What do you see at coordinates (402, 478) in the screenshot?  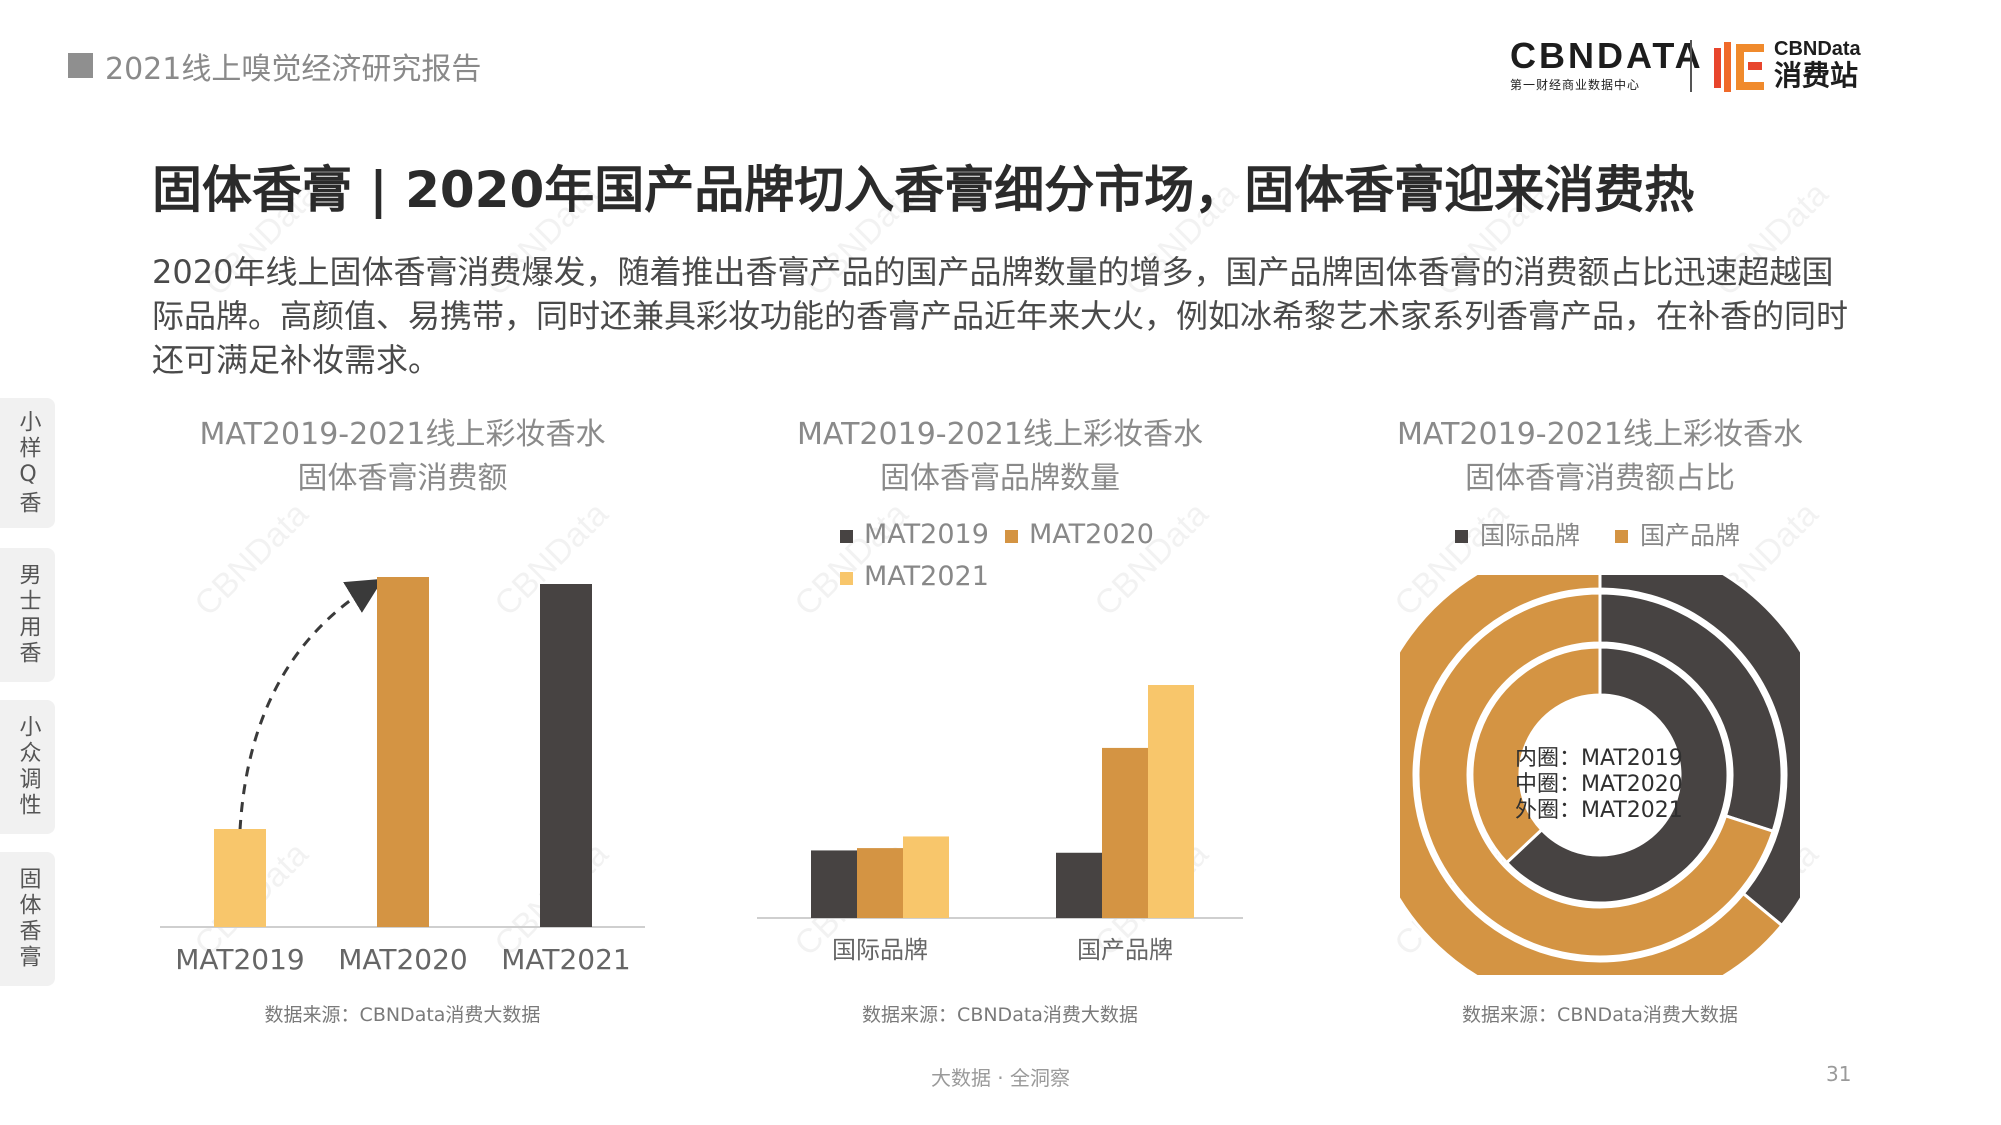 I see `chart1-title-line2: 固体香膏消费额` at bounding box center [402, 478].